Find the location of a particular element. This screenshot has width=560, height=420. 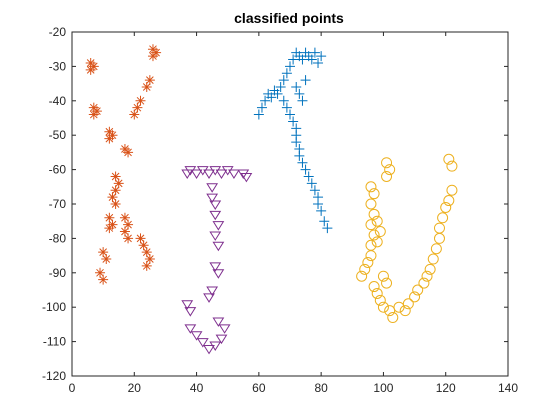

y-tick-label: -100 is located at coordinates (54, 307).